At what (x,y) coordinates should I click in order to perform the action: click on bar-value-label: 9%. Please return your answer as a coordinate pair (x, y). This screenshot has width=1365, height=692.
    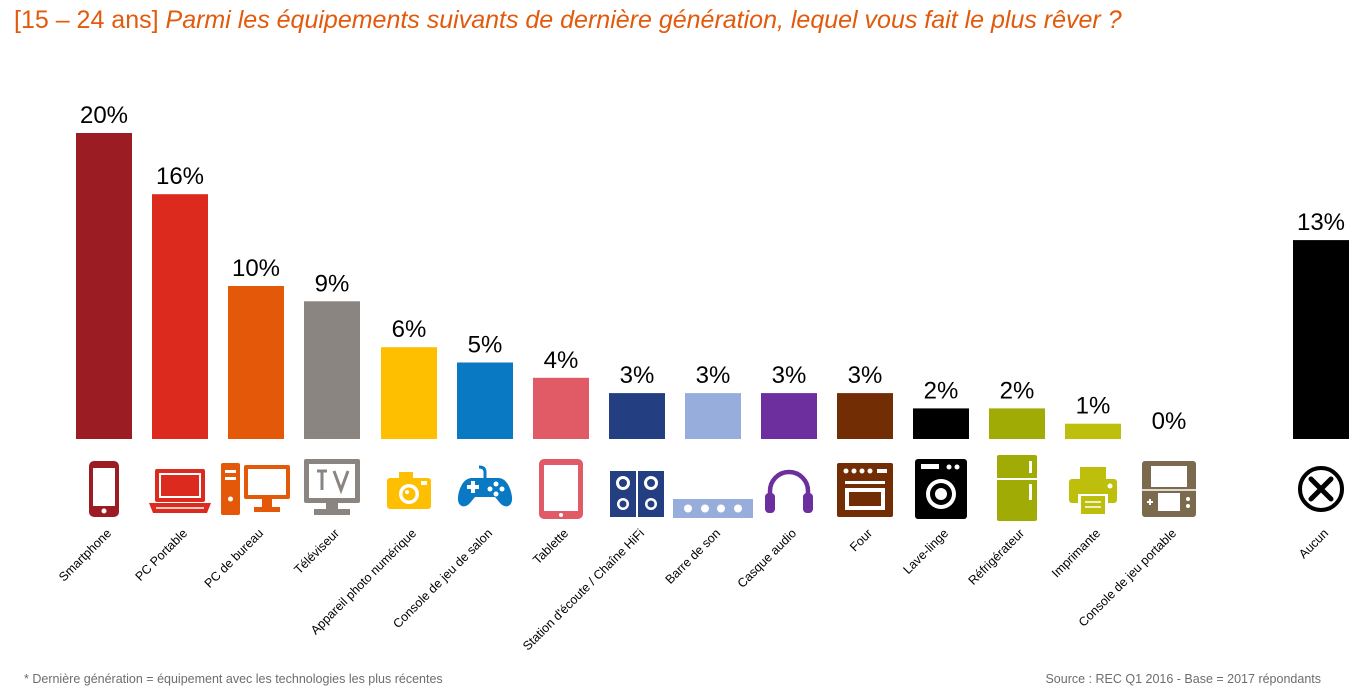
    Looking at the image, I should click on (332, 283).